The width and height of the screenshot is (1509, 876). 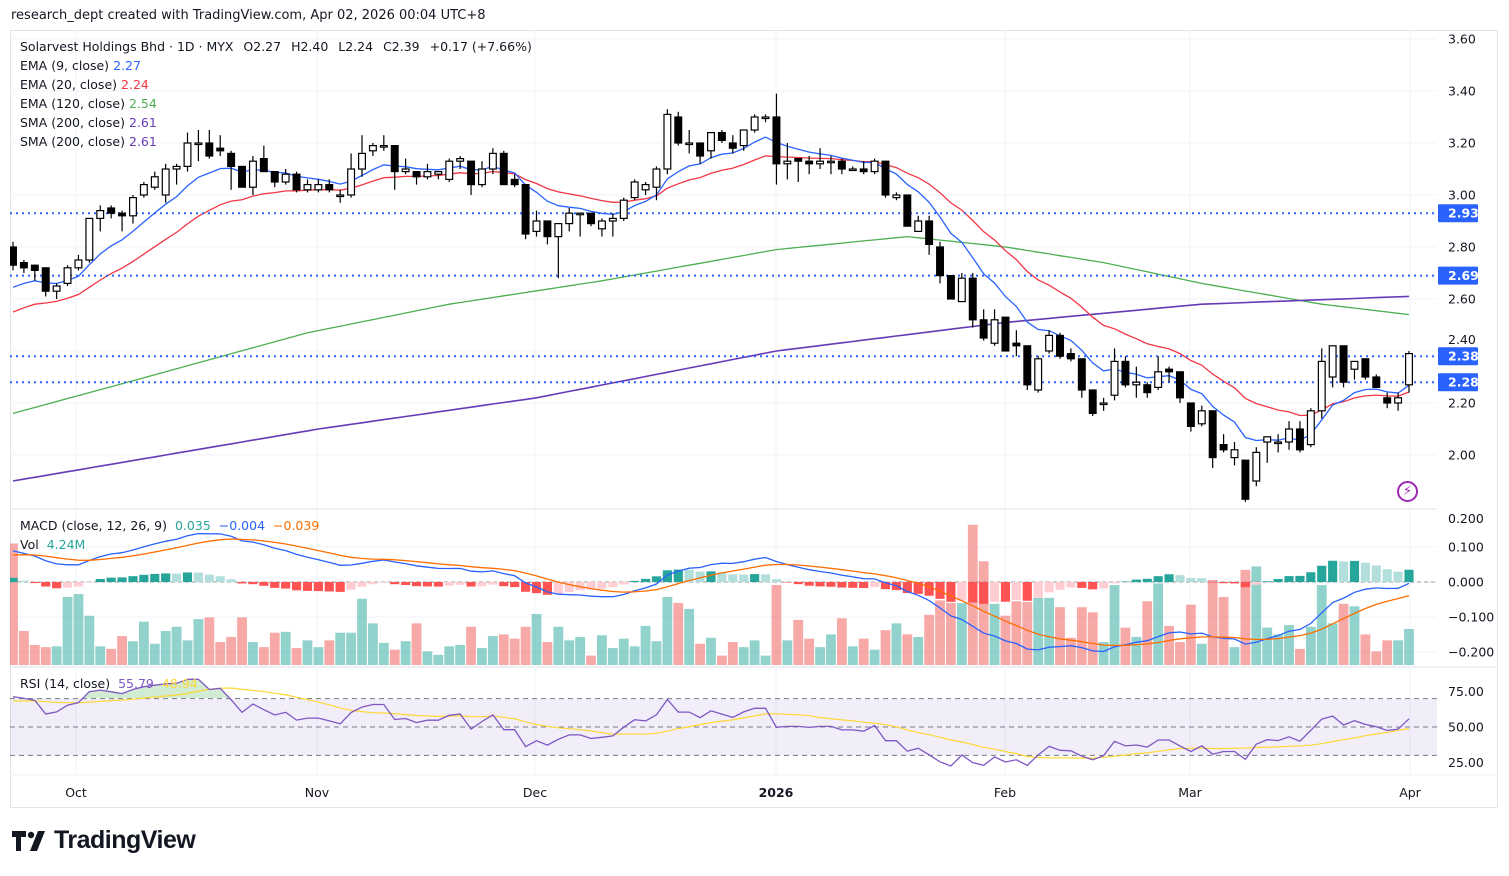 What do you see at coordinates (279, 141) in the screenshot?
I see `legend-sma200-2: SMA (200, close) 2.61` at bounding box center [279, 141].